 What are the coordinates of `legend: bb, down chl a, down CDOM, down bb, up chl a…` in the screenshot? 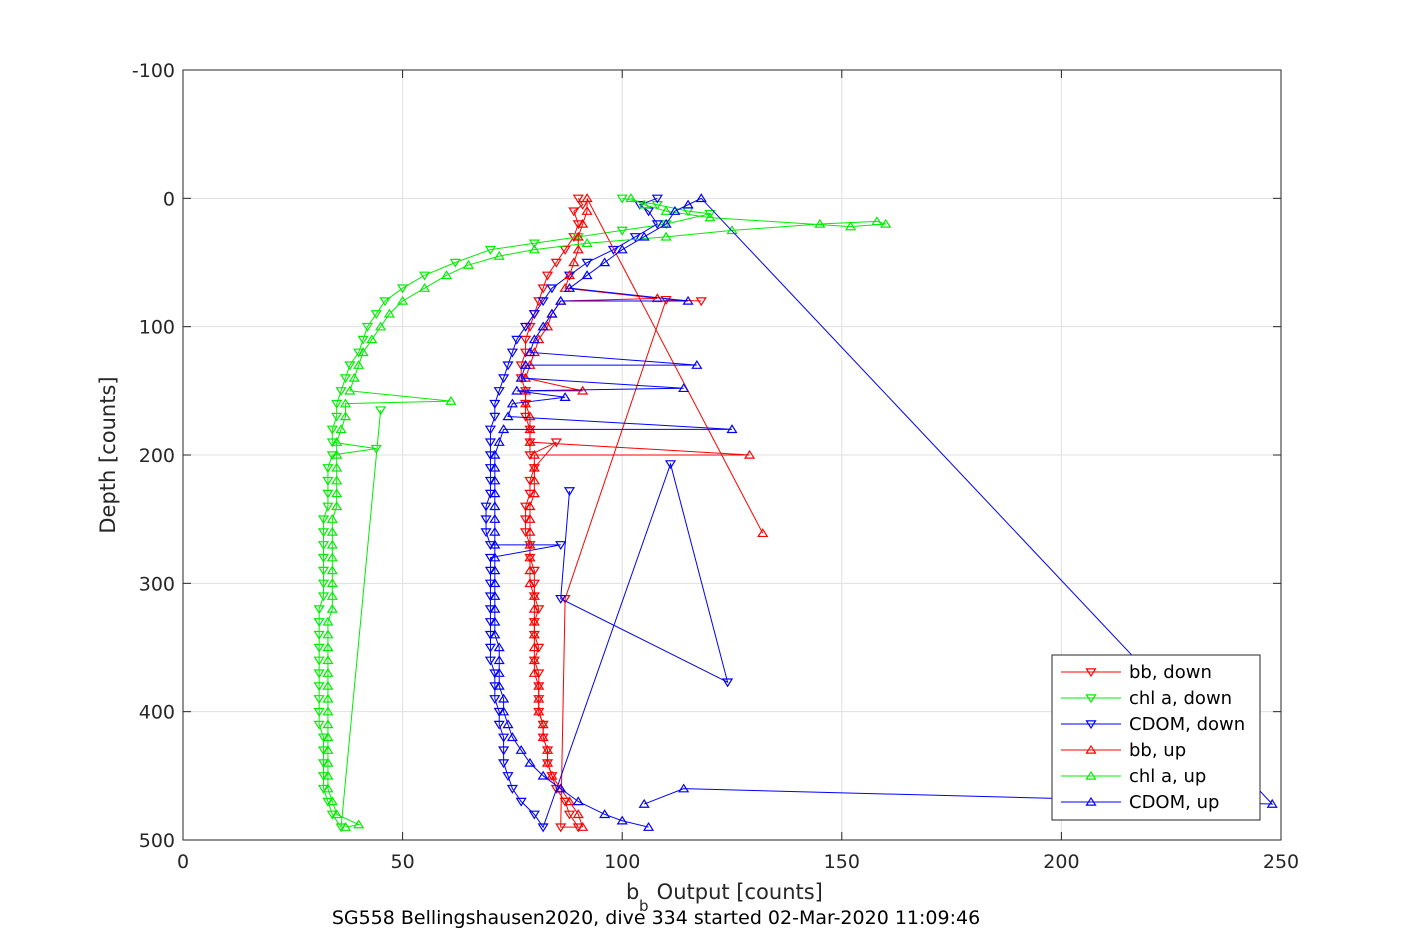 It's located at (1156, 737).